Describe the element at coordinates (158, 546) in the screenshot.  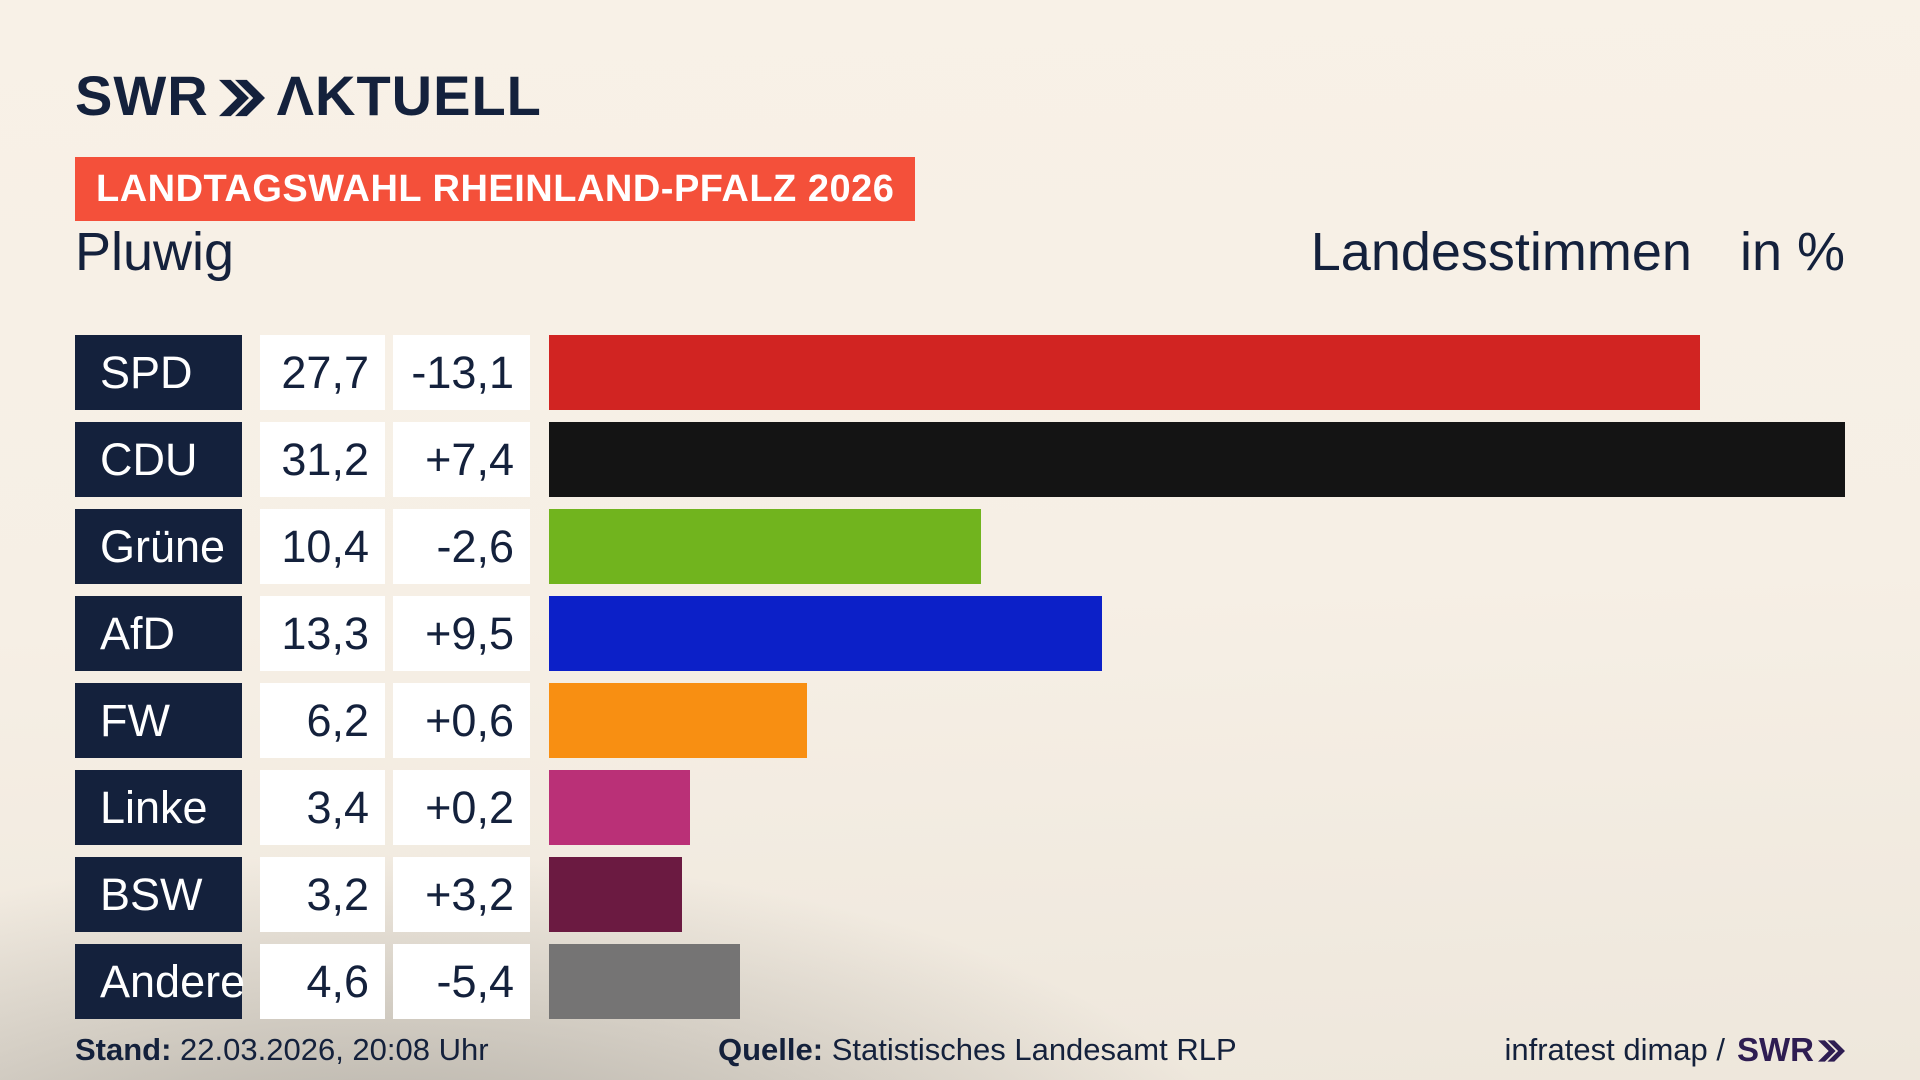
I see `party-label: Grüne` at that location.